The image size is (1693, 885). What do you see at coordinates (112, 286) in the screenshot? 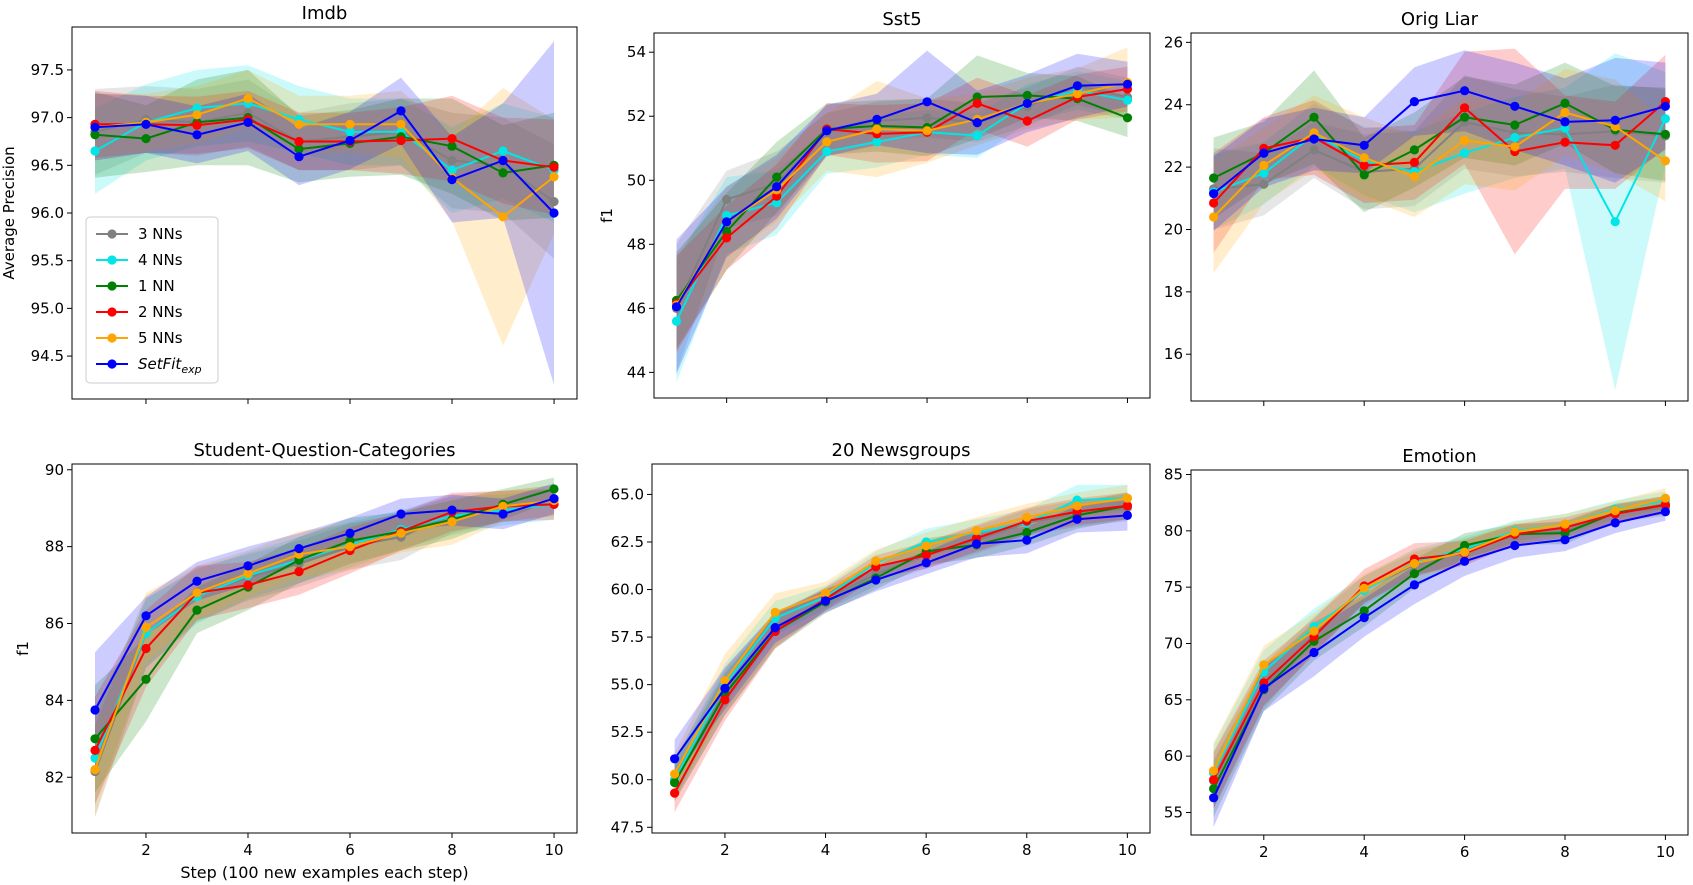
I see `legend-marker-nn1` at bounding box center [112, 286].